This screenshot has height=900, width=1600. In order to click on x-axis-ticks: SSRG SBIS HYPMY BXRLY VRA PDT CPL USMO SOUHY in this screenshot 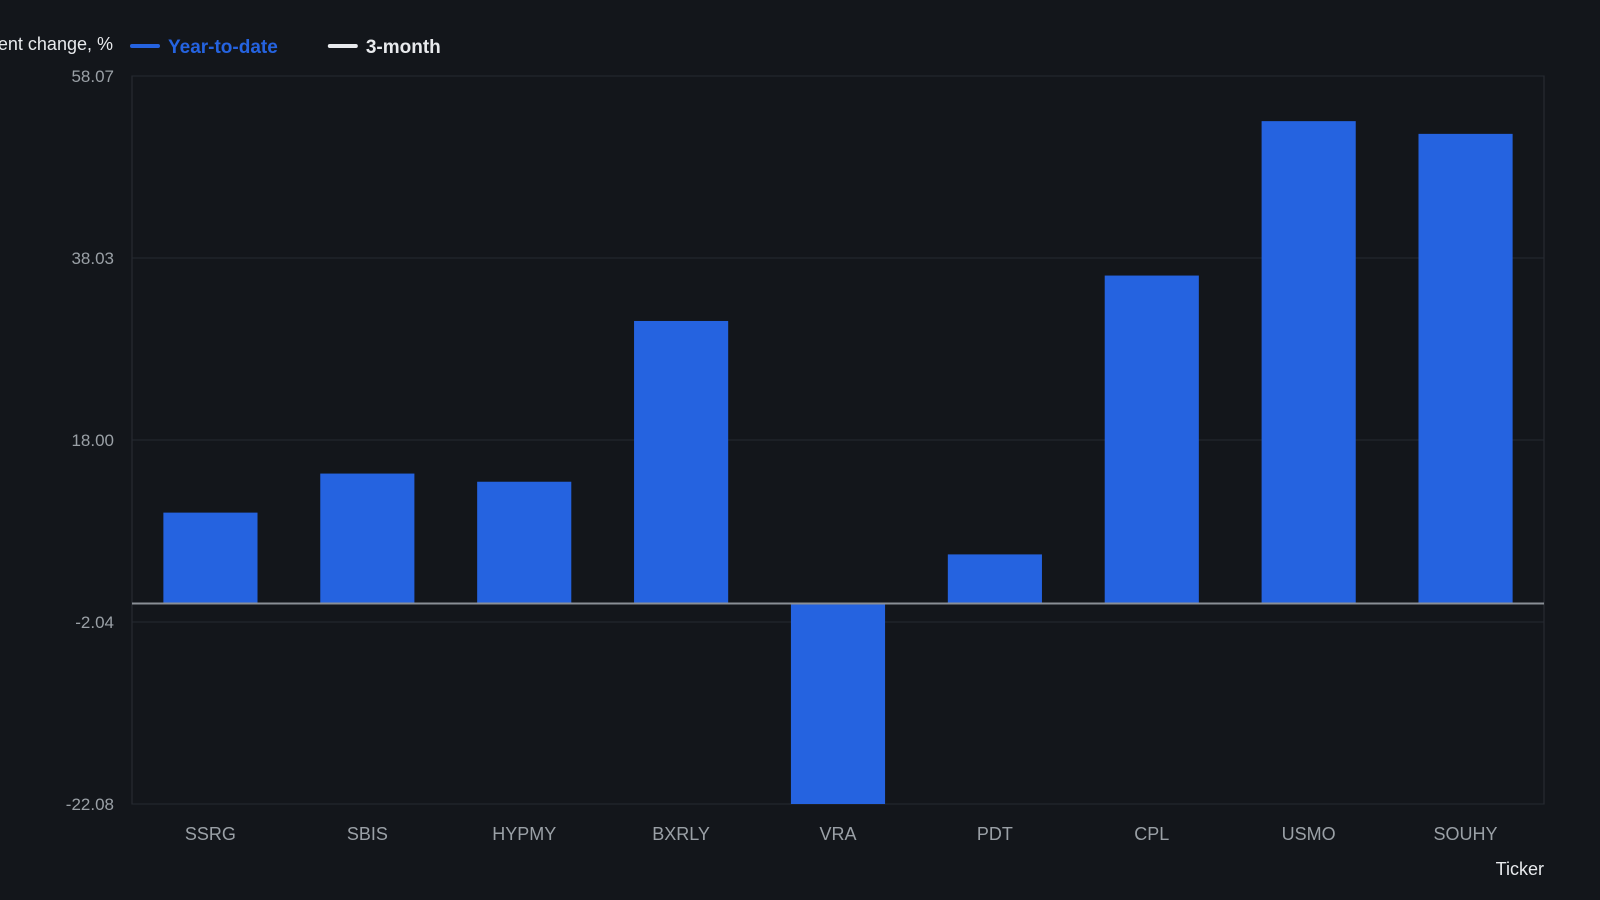, I will do `click(841, 834)`.